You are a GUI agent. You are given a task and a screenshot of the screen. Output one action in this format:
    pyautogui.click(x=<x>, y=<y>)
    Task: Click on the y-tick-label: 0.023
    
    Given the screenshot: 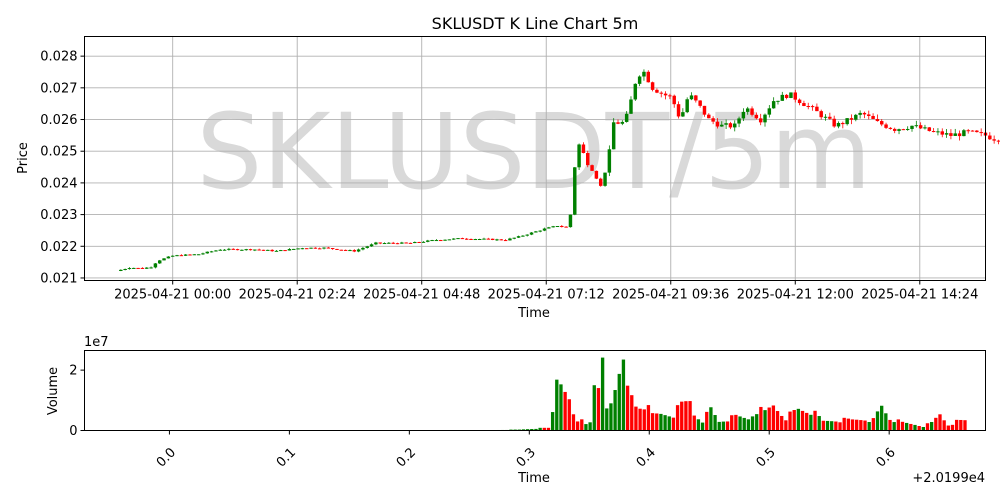 What is the action you would take?
    pyautogui.click(x=58, y=215)
    